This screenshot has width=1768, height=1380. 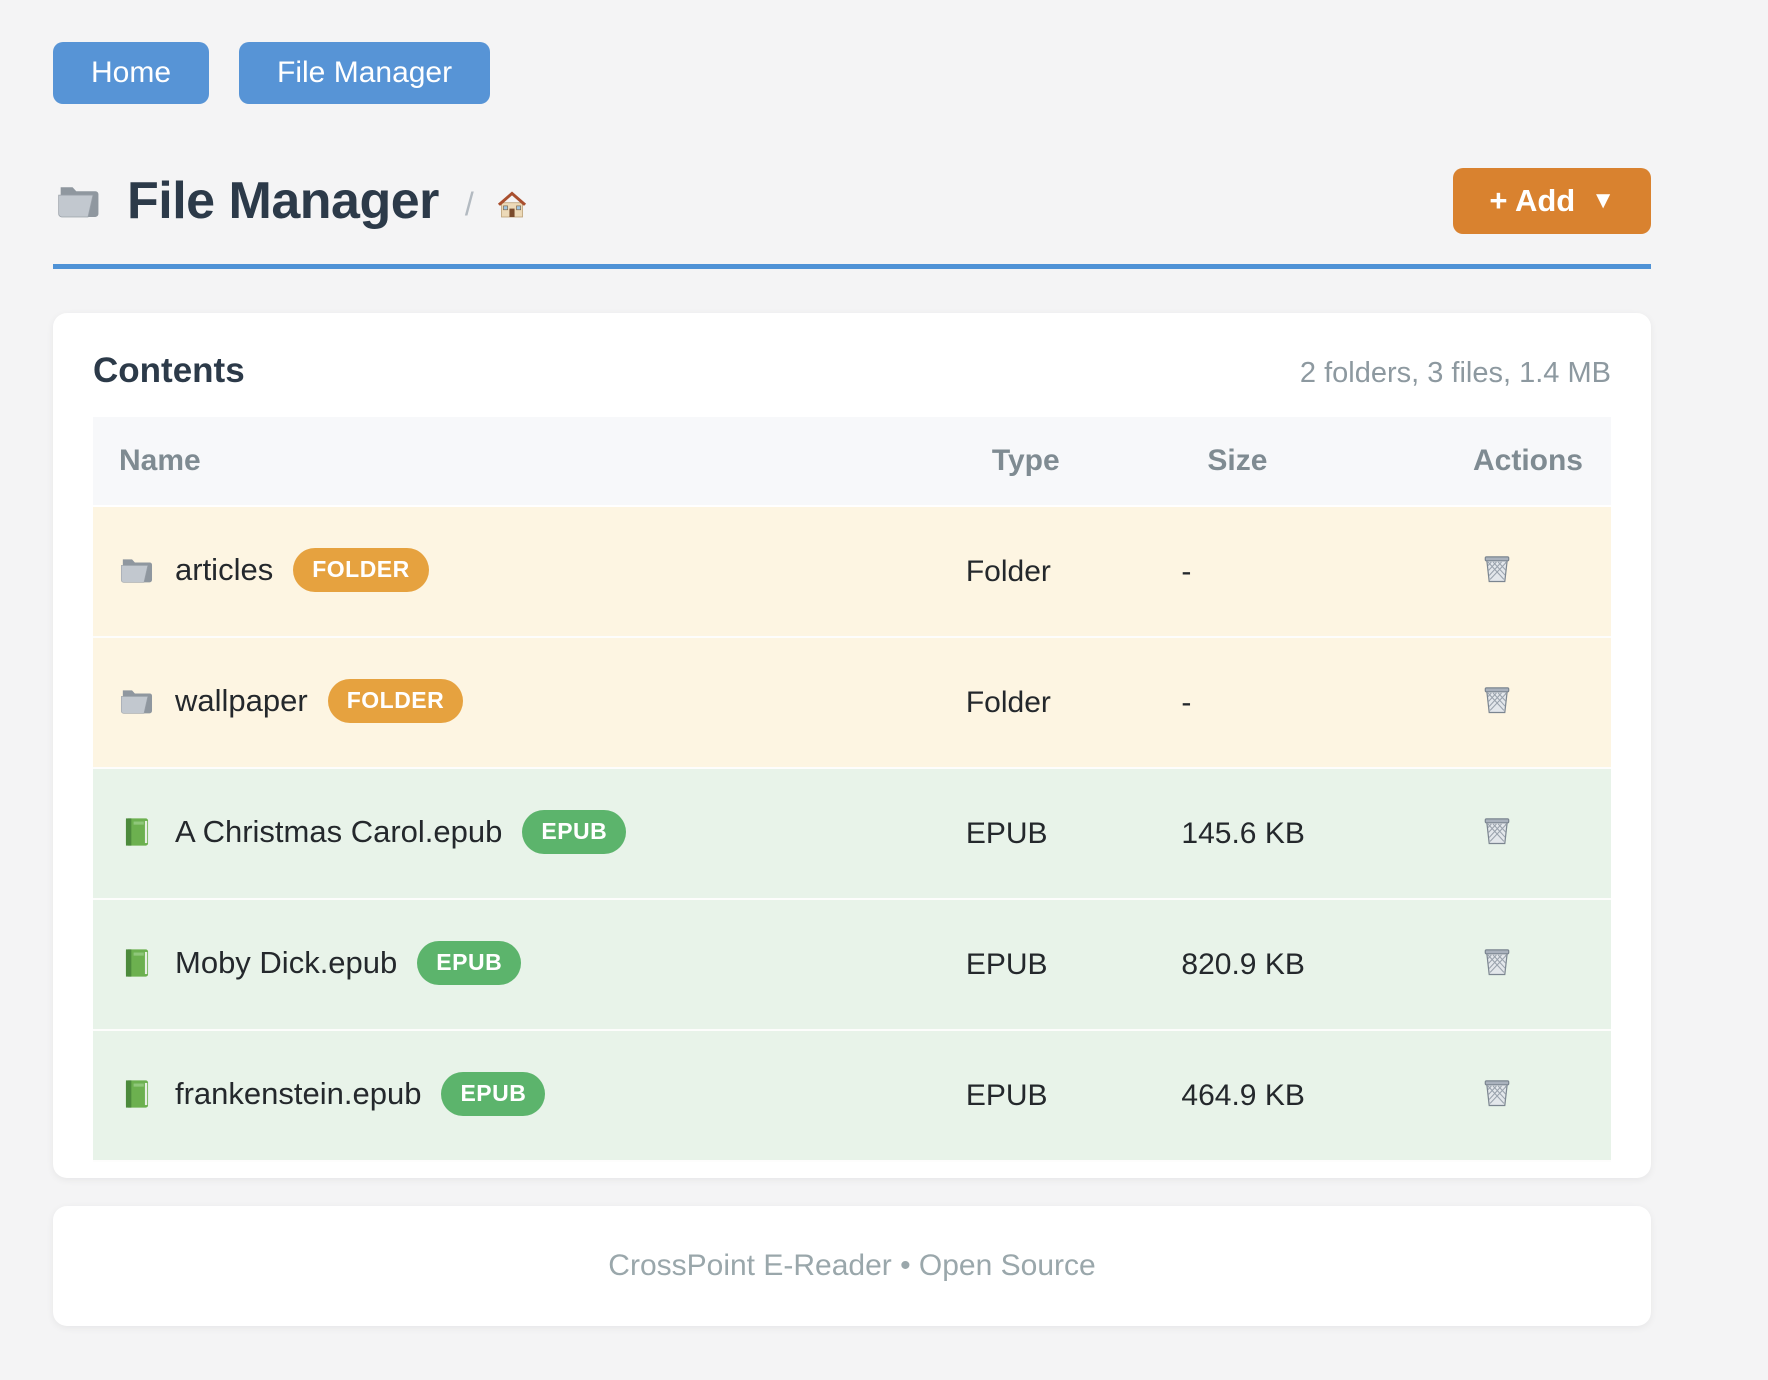 What do you see at coordinates (241, 700) in the screenshot?
I see `item-name-link: wallpaper` at bounding box center [241, 700].